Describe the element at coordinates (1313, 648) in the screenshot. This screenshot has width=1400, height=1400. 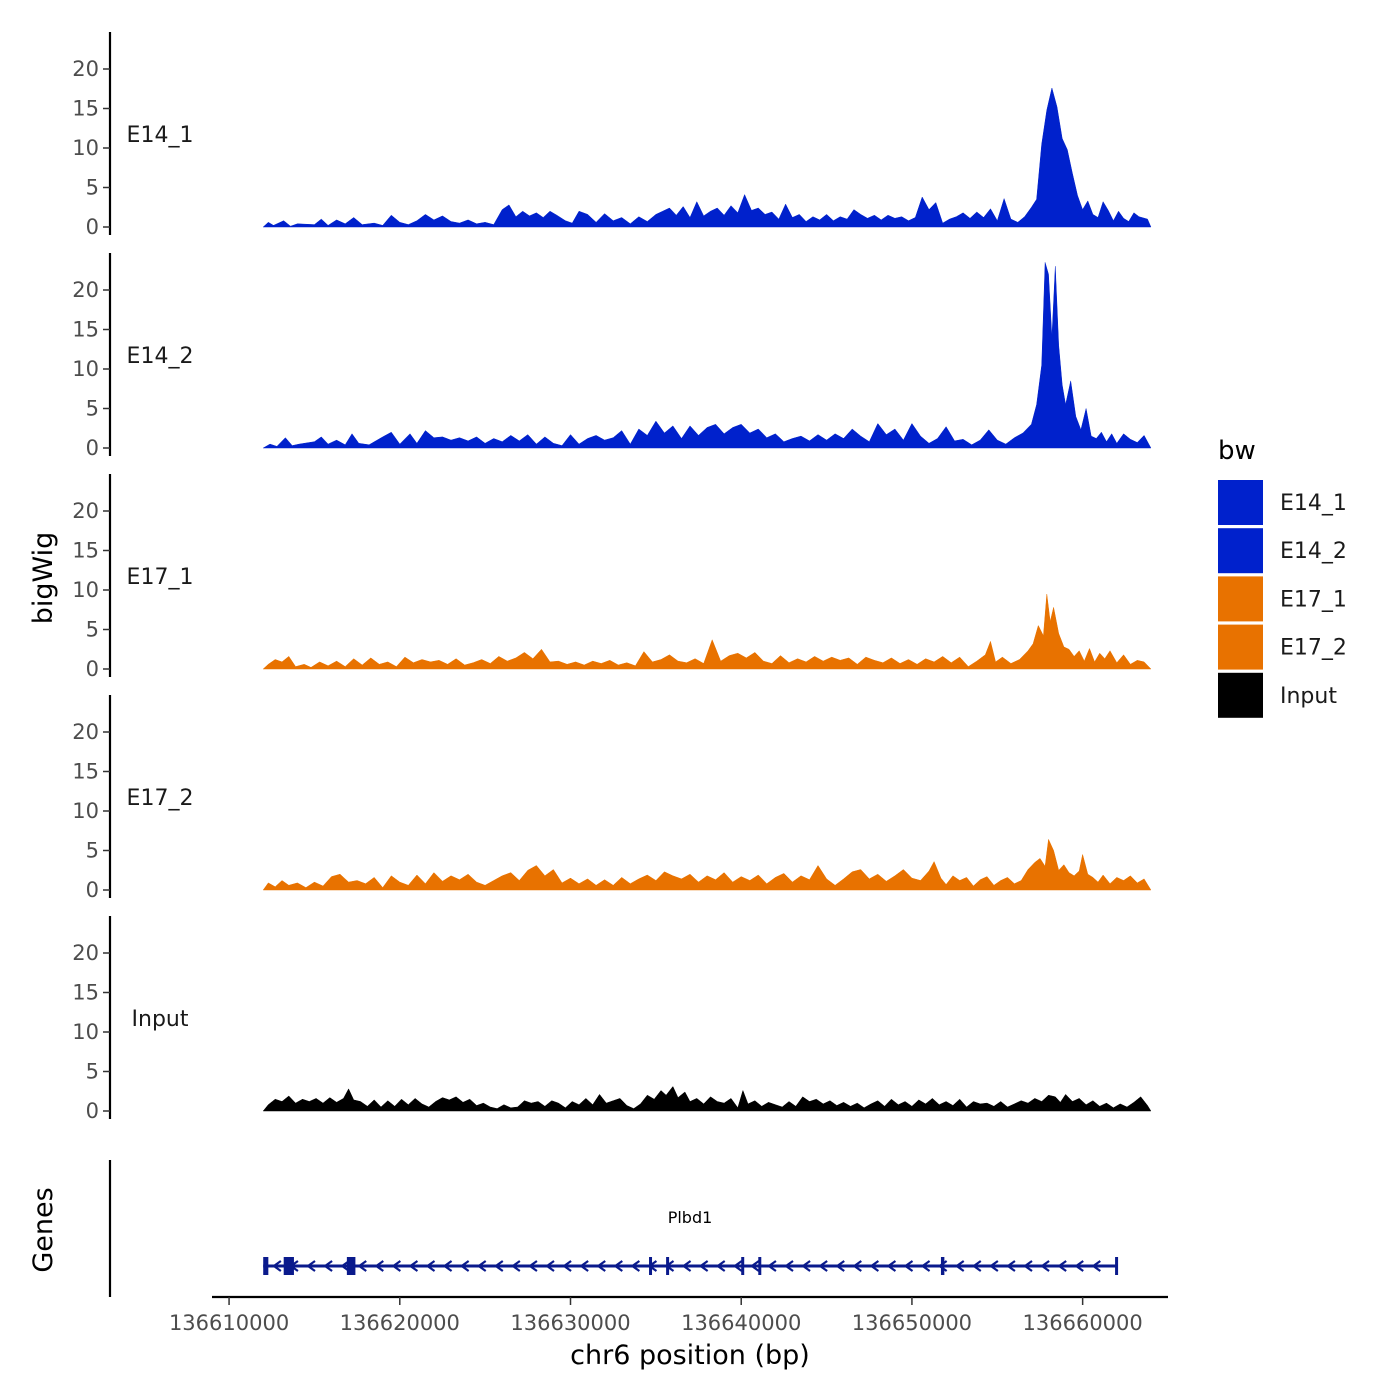
I see `legend-label-e17_2: E17_2` at that location.